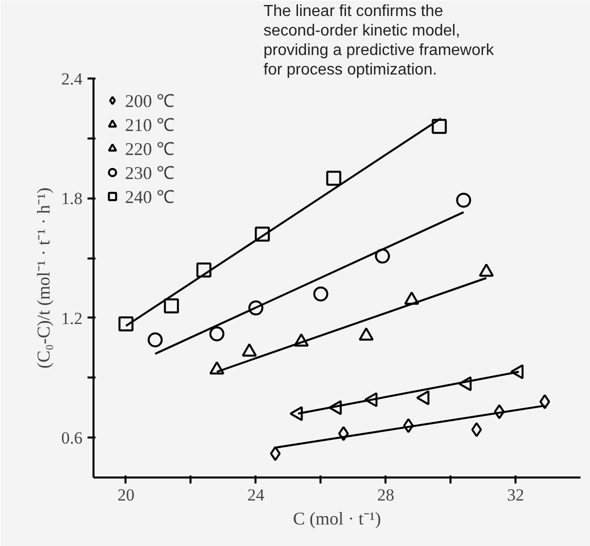 Image resolution: width=590 pixels, height=546 pixels. Describe the element at coordinates (72, 79) in the screenshot. I see `y-tick-label: 2.4` at that location.